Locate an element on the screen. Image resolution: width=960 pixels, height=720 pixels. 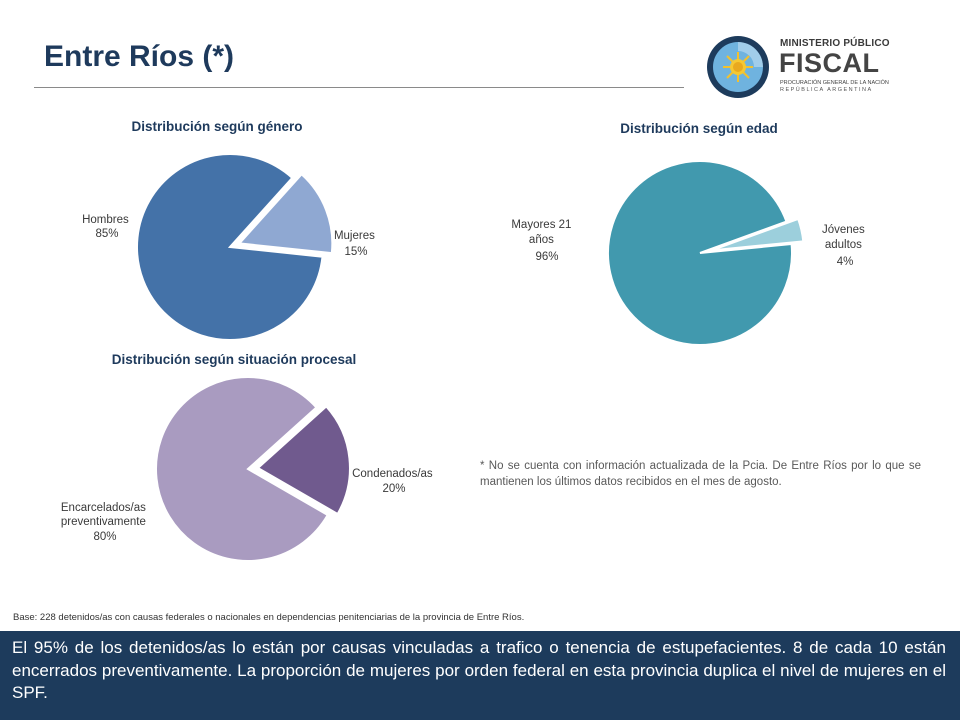
label-hombres-name: Hombres is located at coordinates (105, 220).